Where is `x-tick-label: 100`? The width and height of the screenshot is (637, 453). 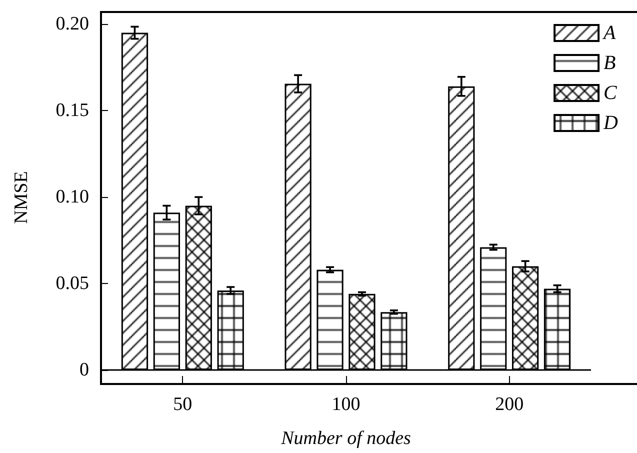 x-tick-label: 100 is located at coordinates (346, 404).